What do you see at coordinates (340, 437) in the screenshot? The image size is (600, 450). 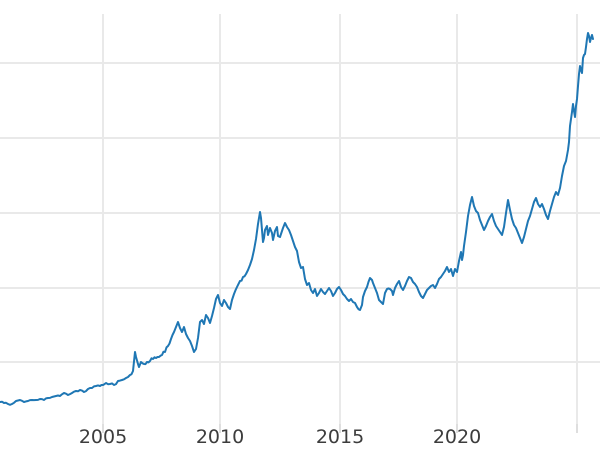 I see `x-tick-label: 2015` at bounding box center [340, 437].